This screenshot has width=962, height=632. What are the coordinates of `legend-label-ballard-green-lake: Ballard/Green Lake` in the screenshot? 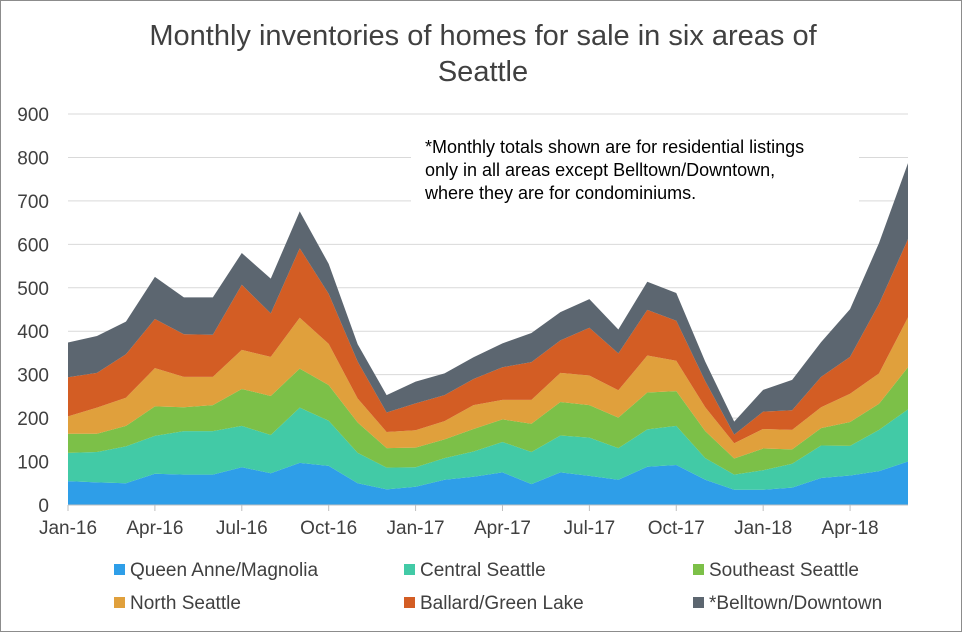 It's located at (502, 603).